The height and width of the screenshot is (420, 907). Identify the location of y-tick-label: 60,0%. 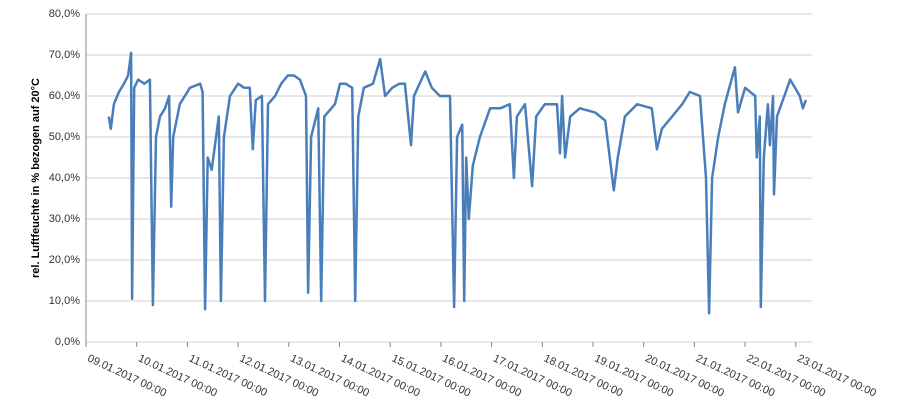
(64, 96).